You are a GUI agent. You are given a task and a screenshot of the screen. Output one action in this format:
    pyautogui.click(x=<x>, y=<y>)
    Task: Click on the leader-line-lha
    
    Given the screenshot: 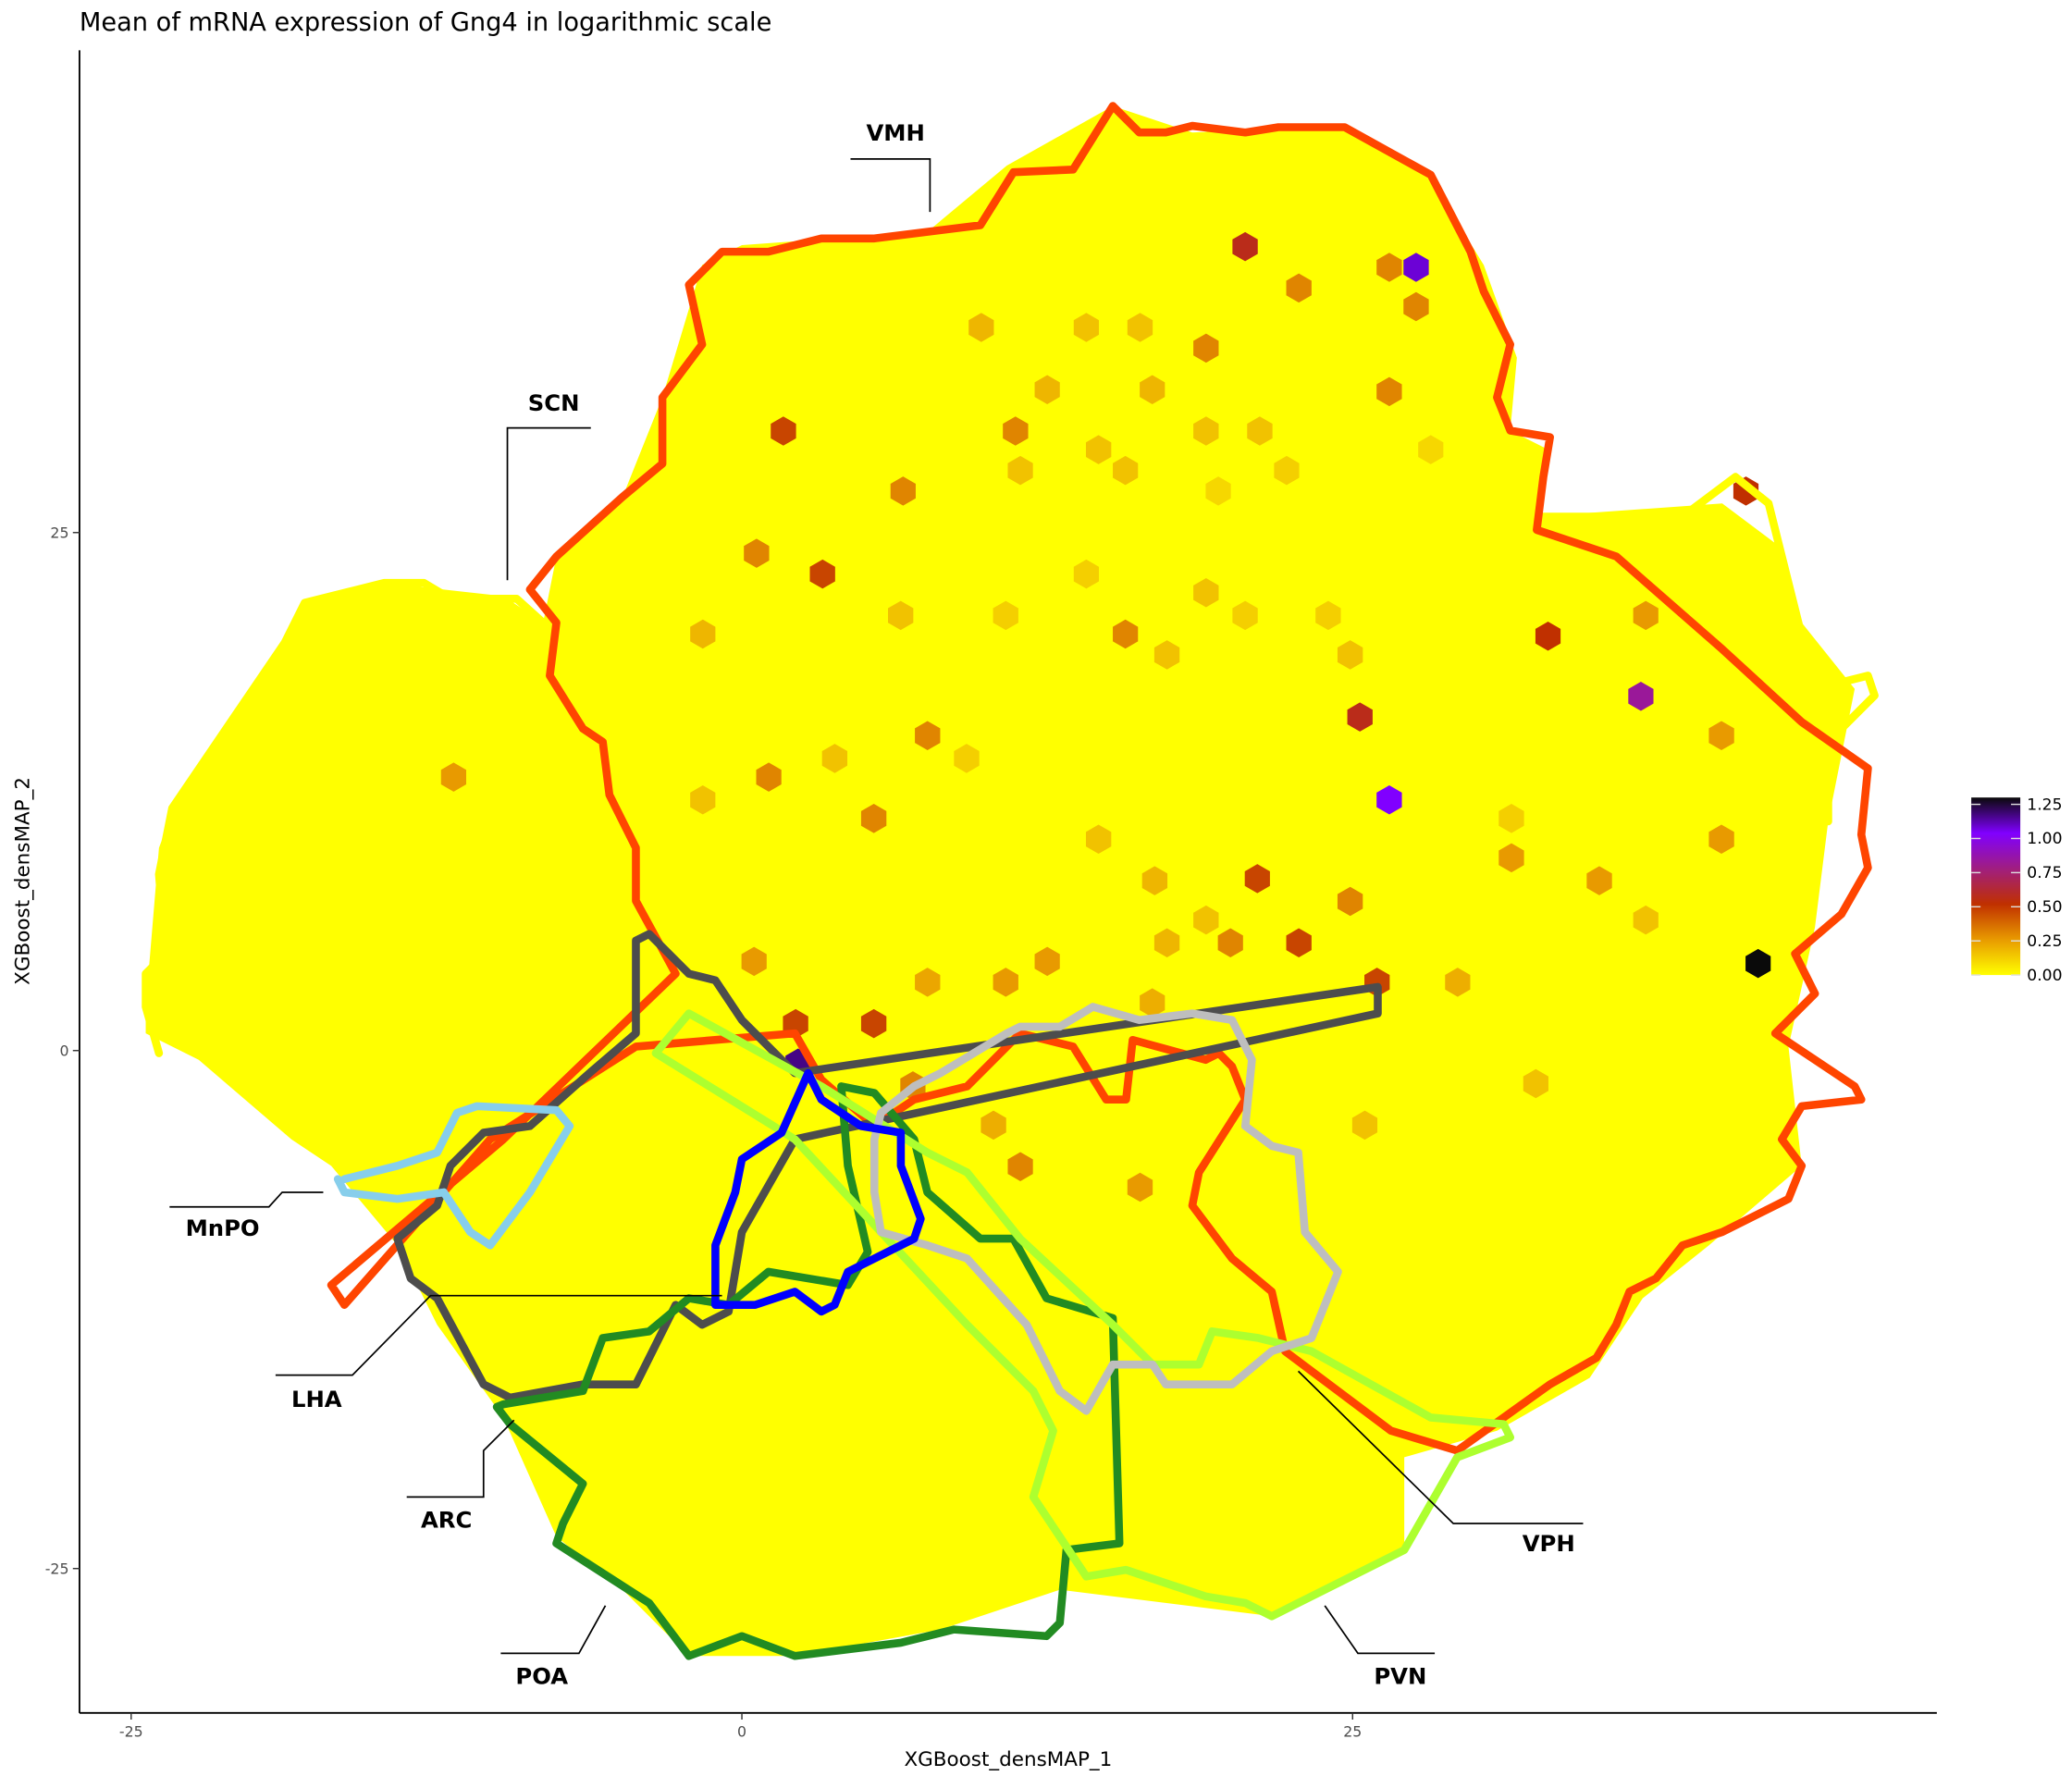 What is the action you would take?
    pyautogui.click(x=499, y=1335)
    